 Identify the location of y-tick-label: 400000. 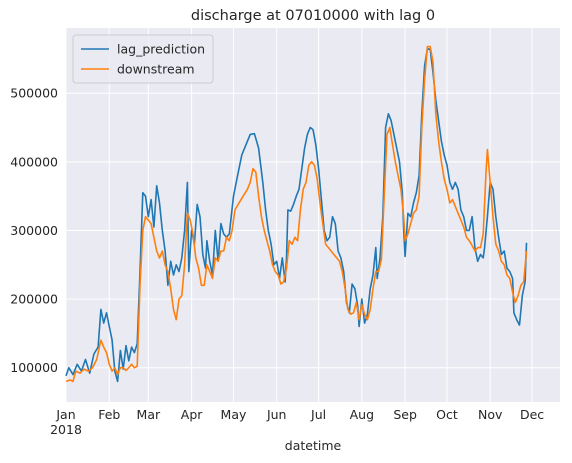
(34, 161).